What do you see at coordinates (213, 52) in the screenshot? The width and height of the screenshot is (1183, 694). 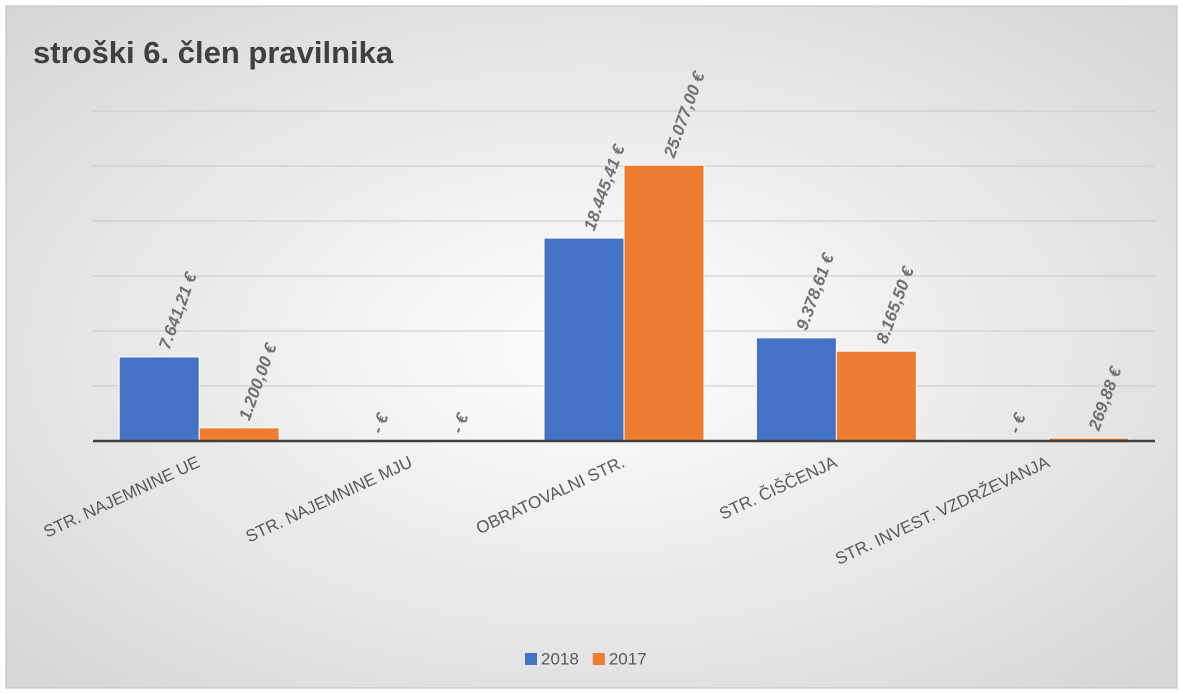 I see `chart-title: stroški 6. člen pravilnika` at bounding box center [213, 52].